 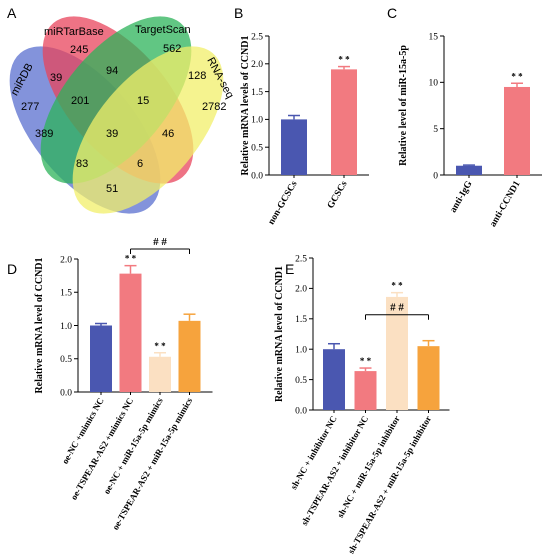 What do you see at coordinates (79, 50) in the screenshot?
I see `venn-count-mirtarbase-only: 245` at bounding box center [79, 50].